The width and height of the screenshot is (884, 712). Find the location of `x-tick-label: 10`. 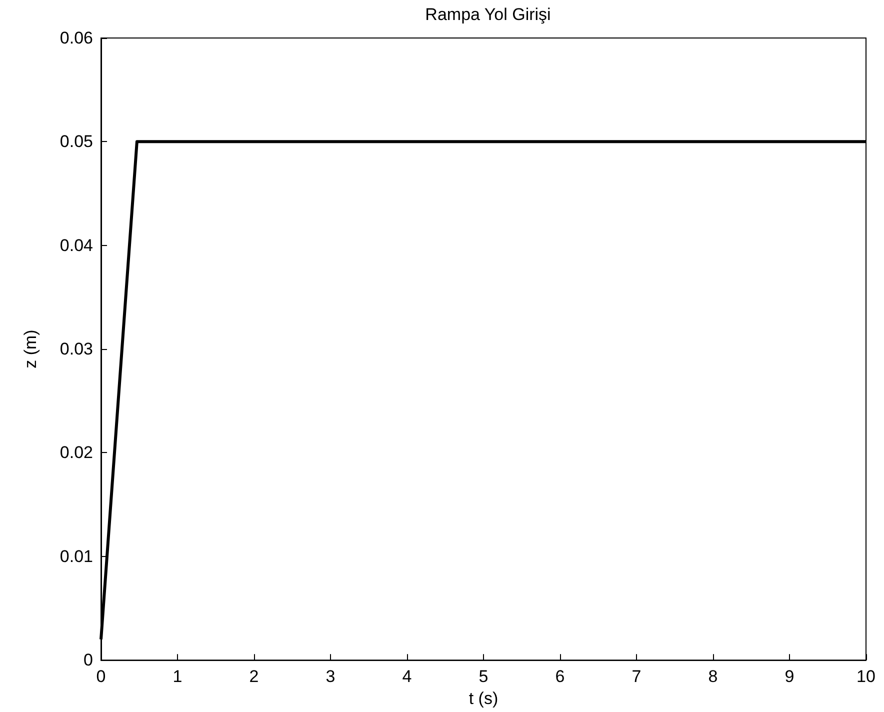

x-tick-label: 10 is located at coordinates (866, 676).